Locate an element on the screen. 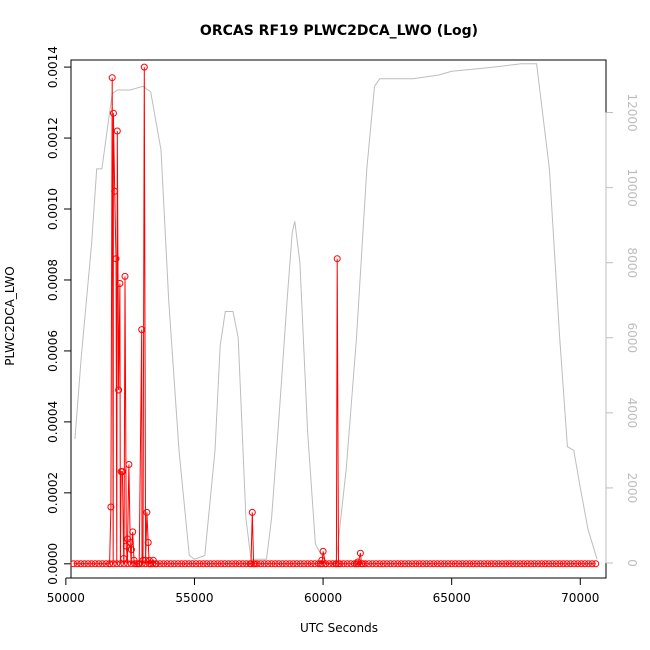 The width and height of the screenshot is (650, 650). secondary-y-tick-label: 0 is located at coordinates (632, 563).